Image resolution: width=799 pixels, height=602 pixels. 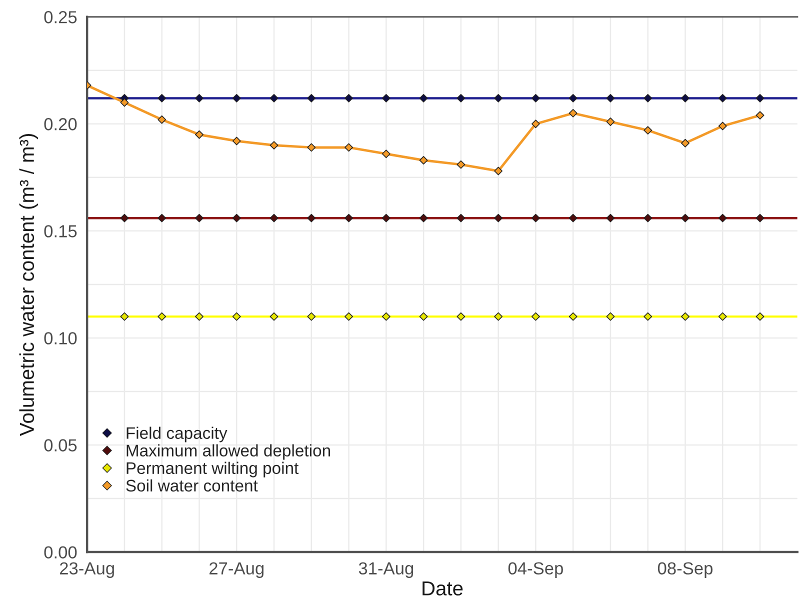 I want to click on x-tick-label: 23-Aug, so click(x=87, y=570).